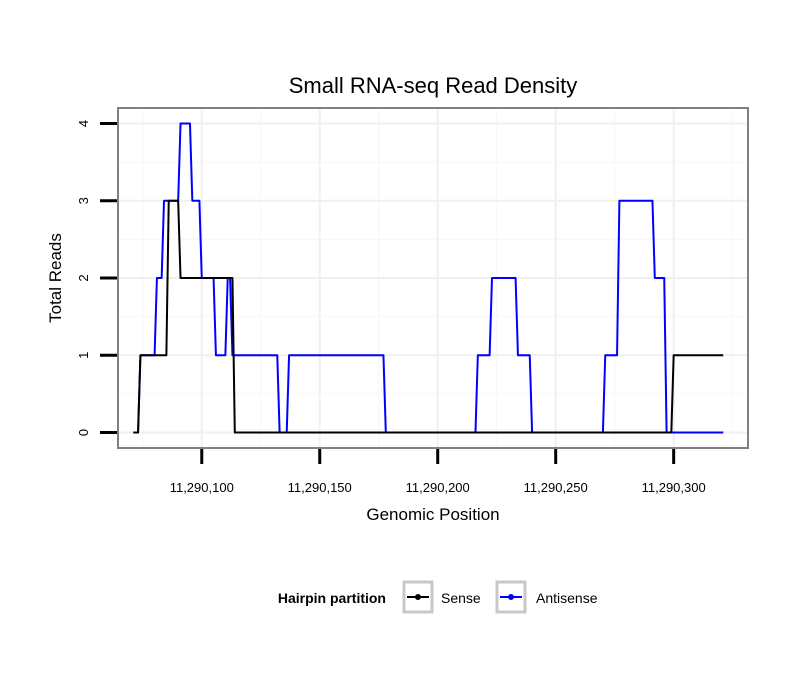  What do you see at coordinates (83, 355) in the screenshot?
I see `y-tick-label: 1` at bounding box center [83, 355].